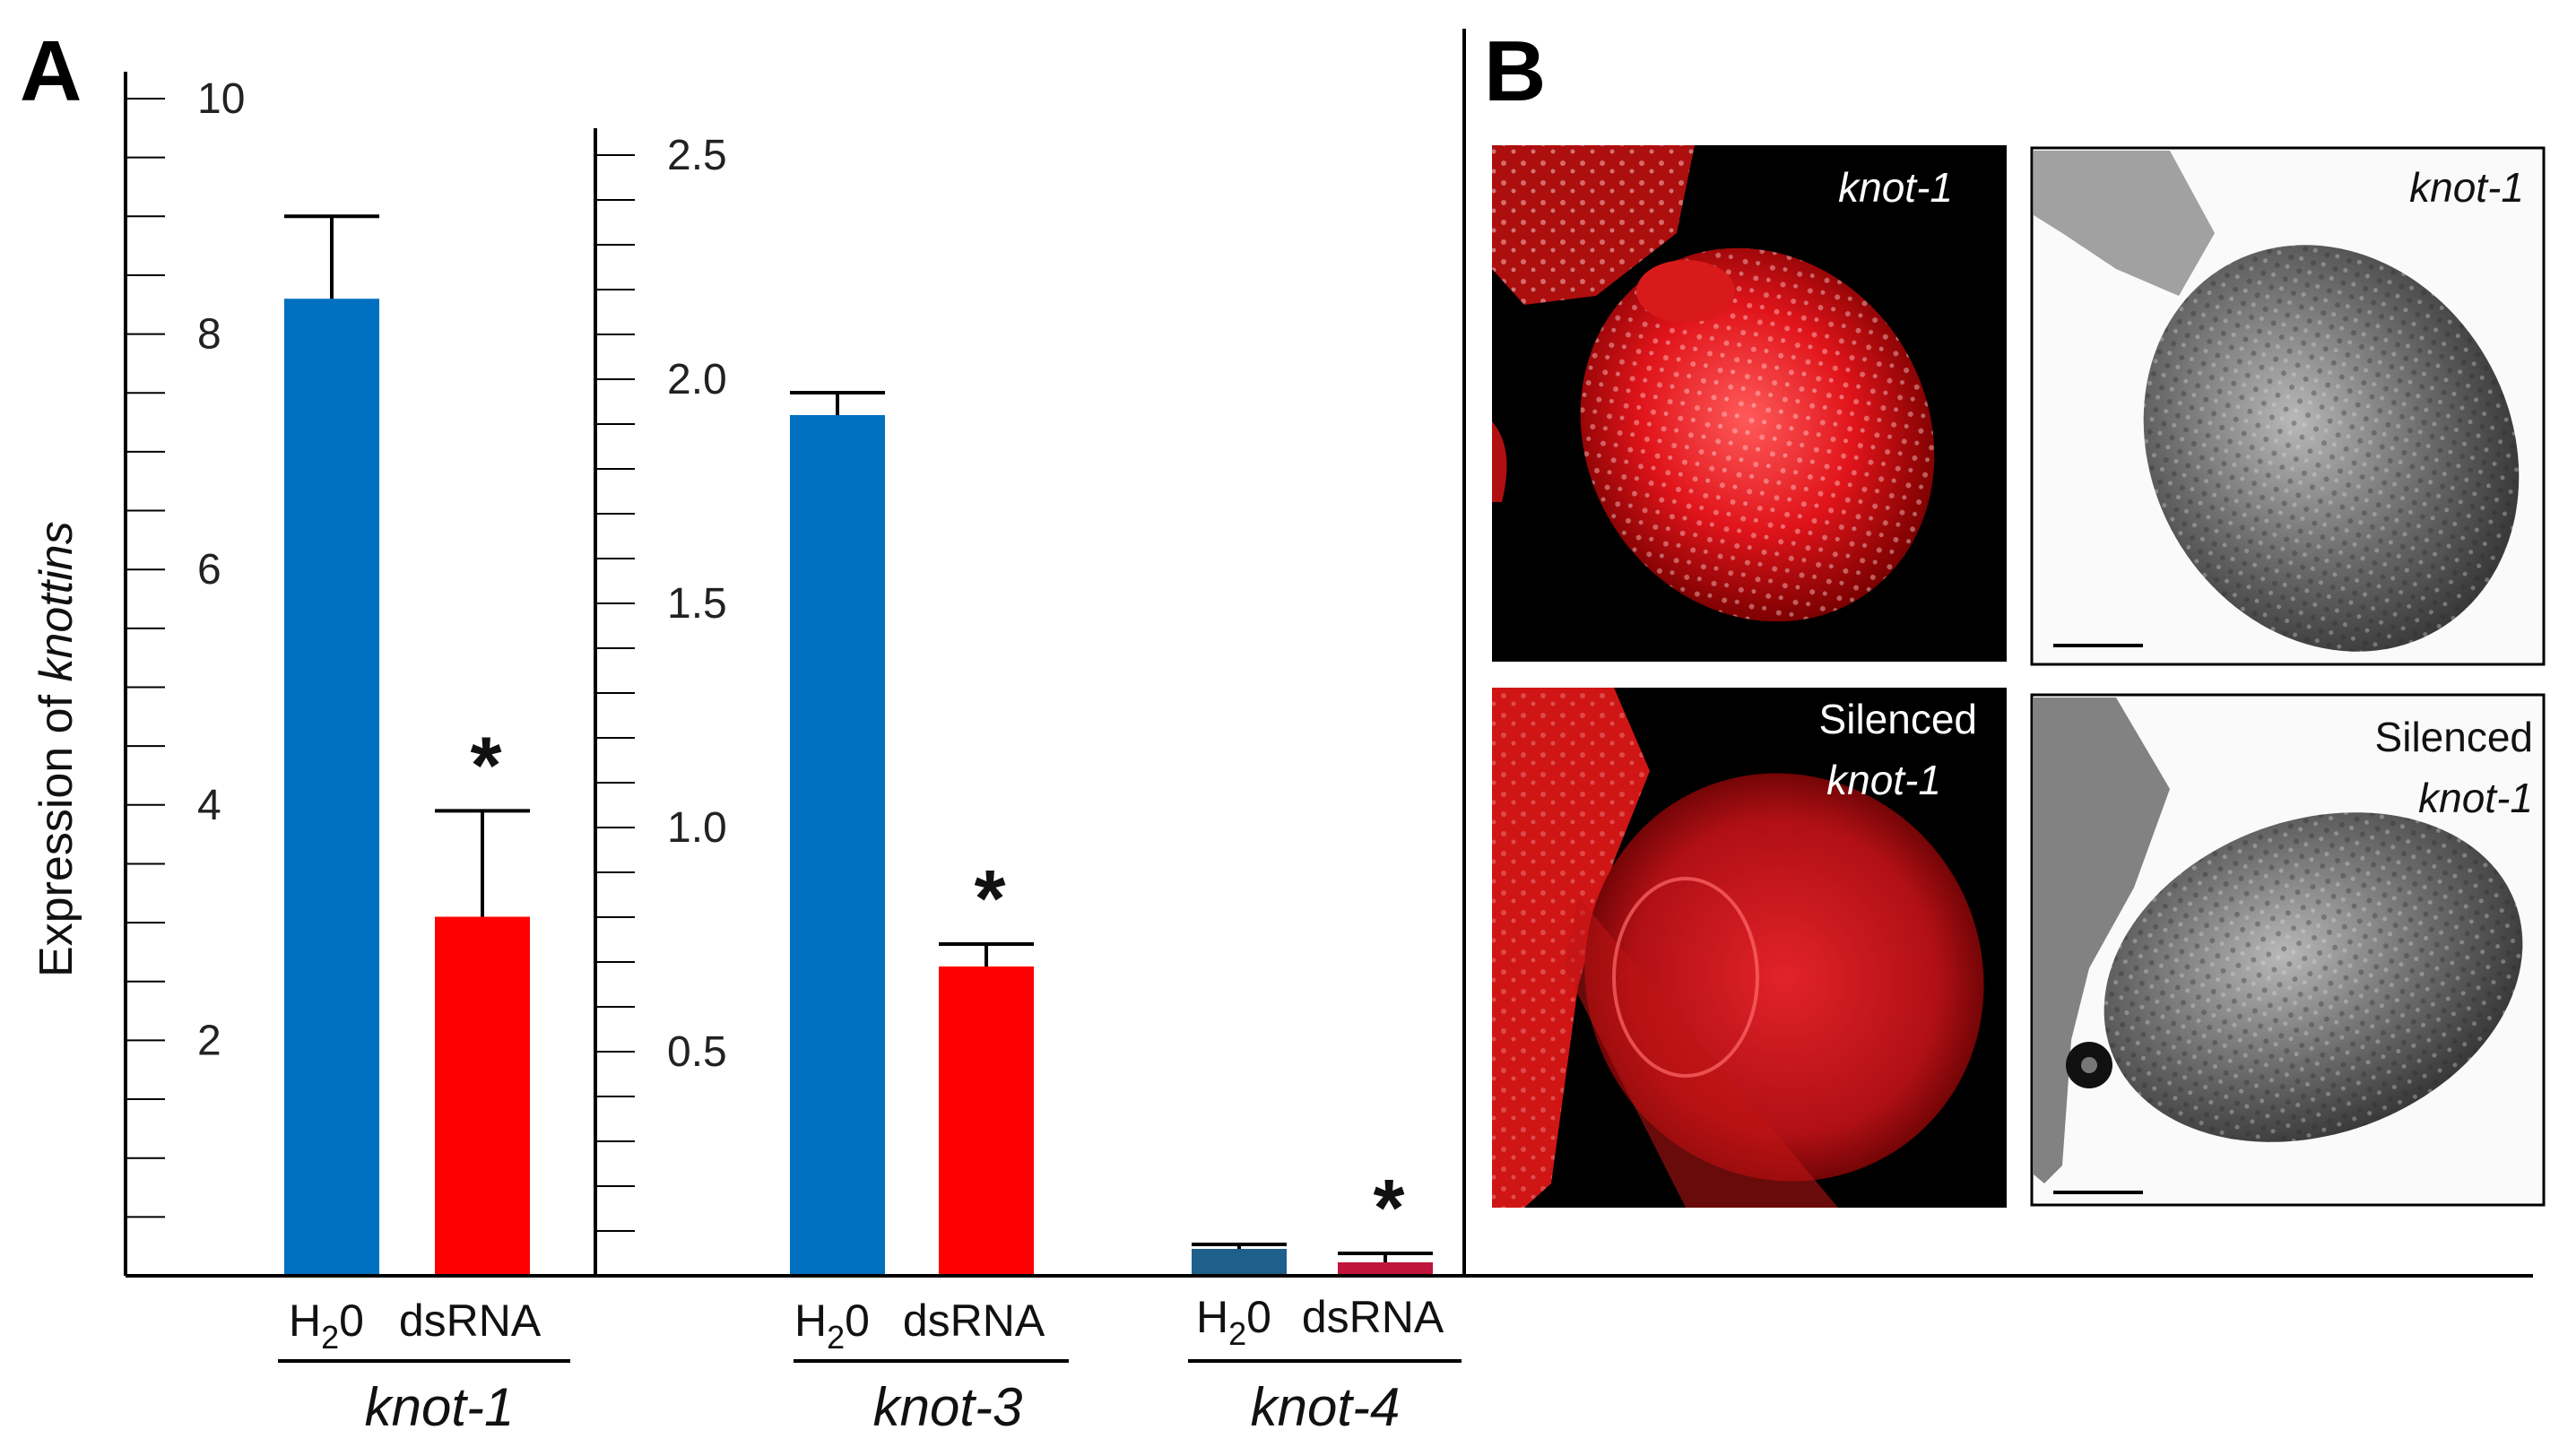 The height and width of the screenshot is (1456, 2559). What do you see at coordinates (209, 335) in the screenshot?
I see `y-tick-label: 8` at bounding box center [209, 335].